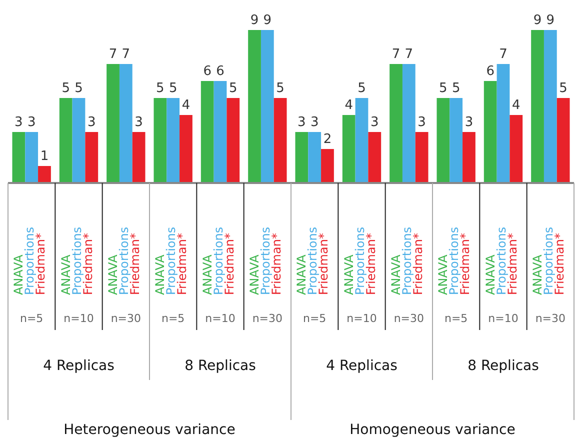  What do you see at coordinates (150, 430) in the screenshot?
I see `text: Heterogeneous variance` at bounding box center [150, 430].